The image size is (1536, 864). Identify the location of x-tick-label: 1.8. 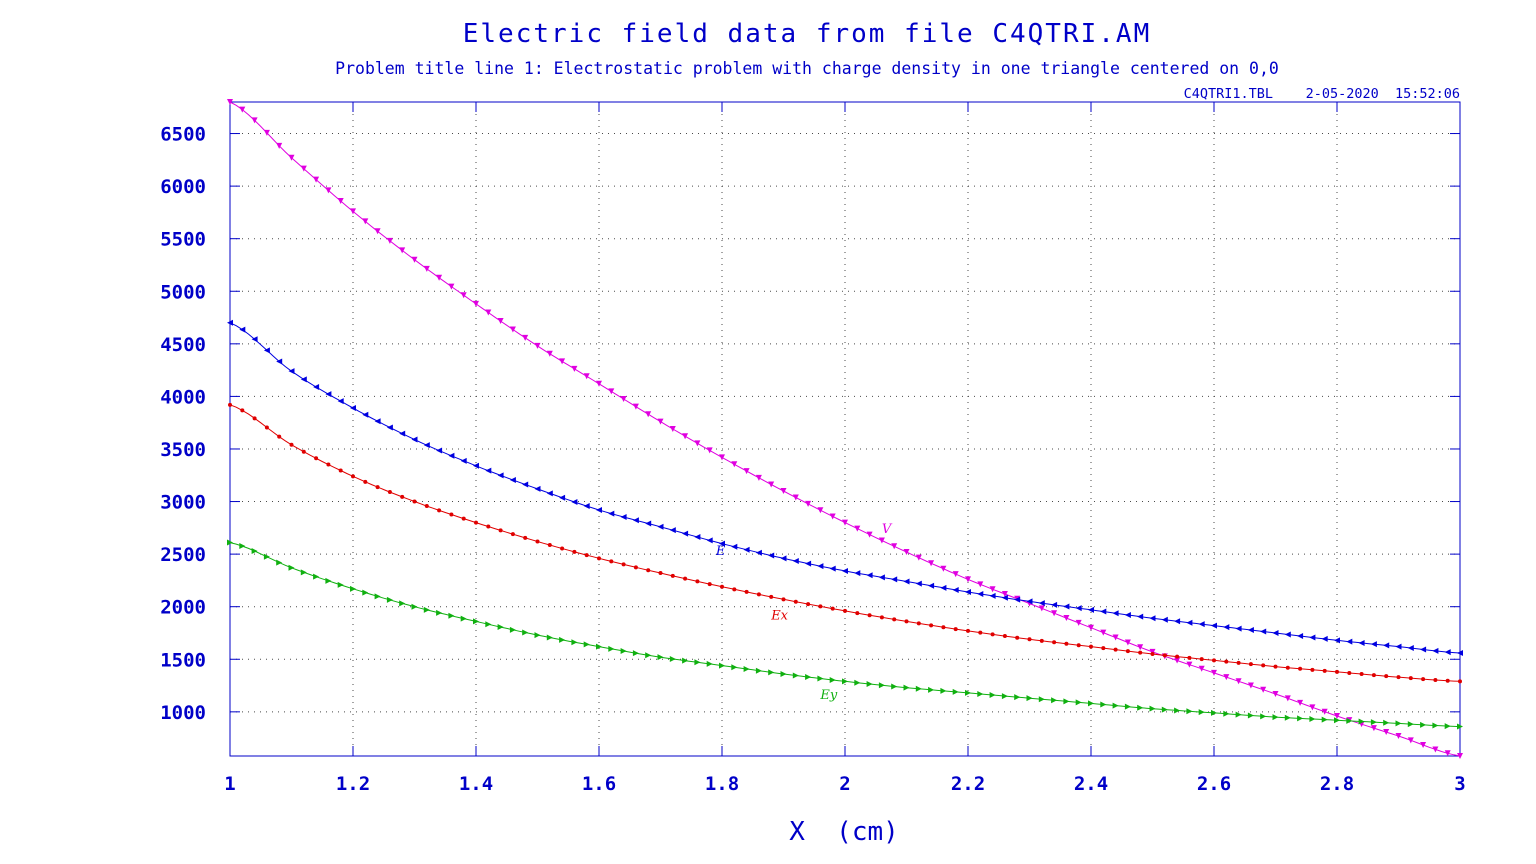
(722, 784).